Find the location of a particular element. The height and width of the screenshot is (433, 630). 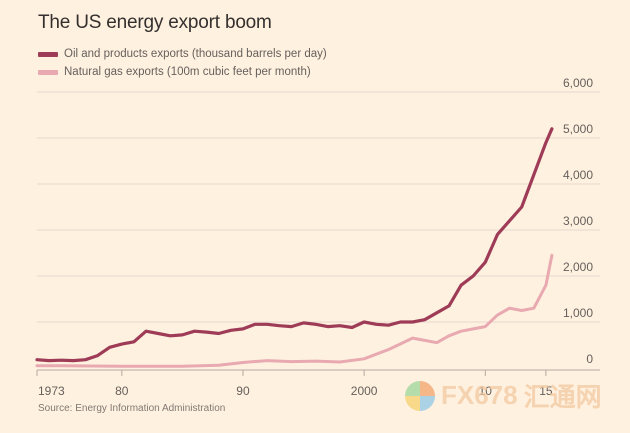

x-tick-label: 80 is located at coordinates (122, 391).